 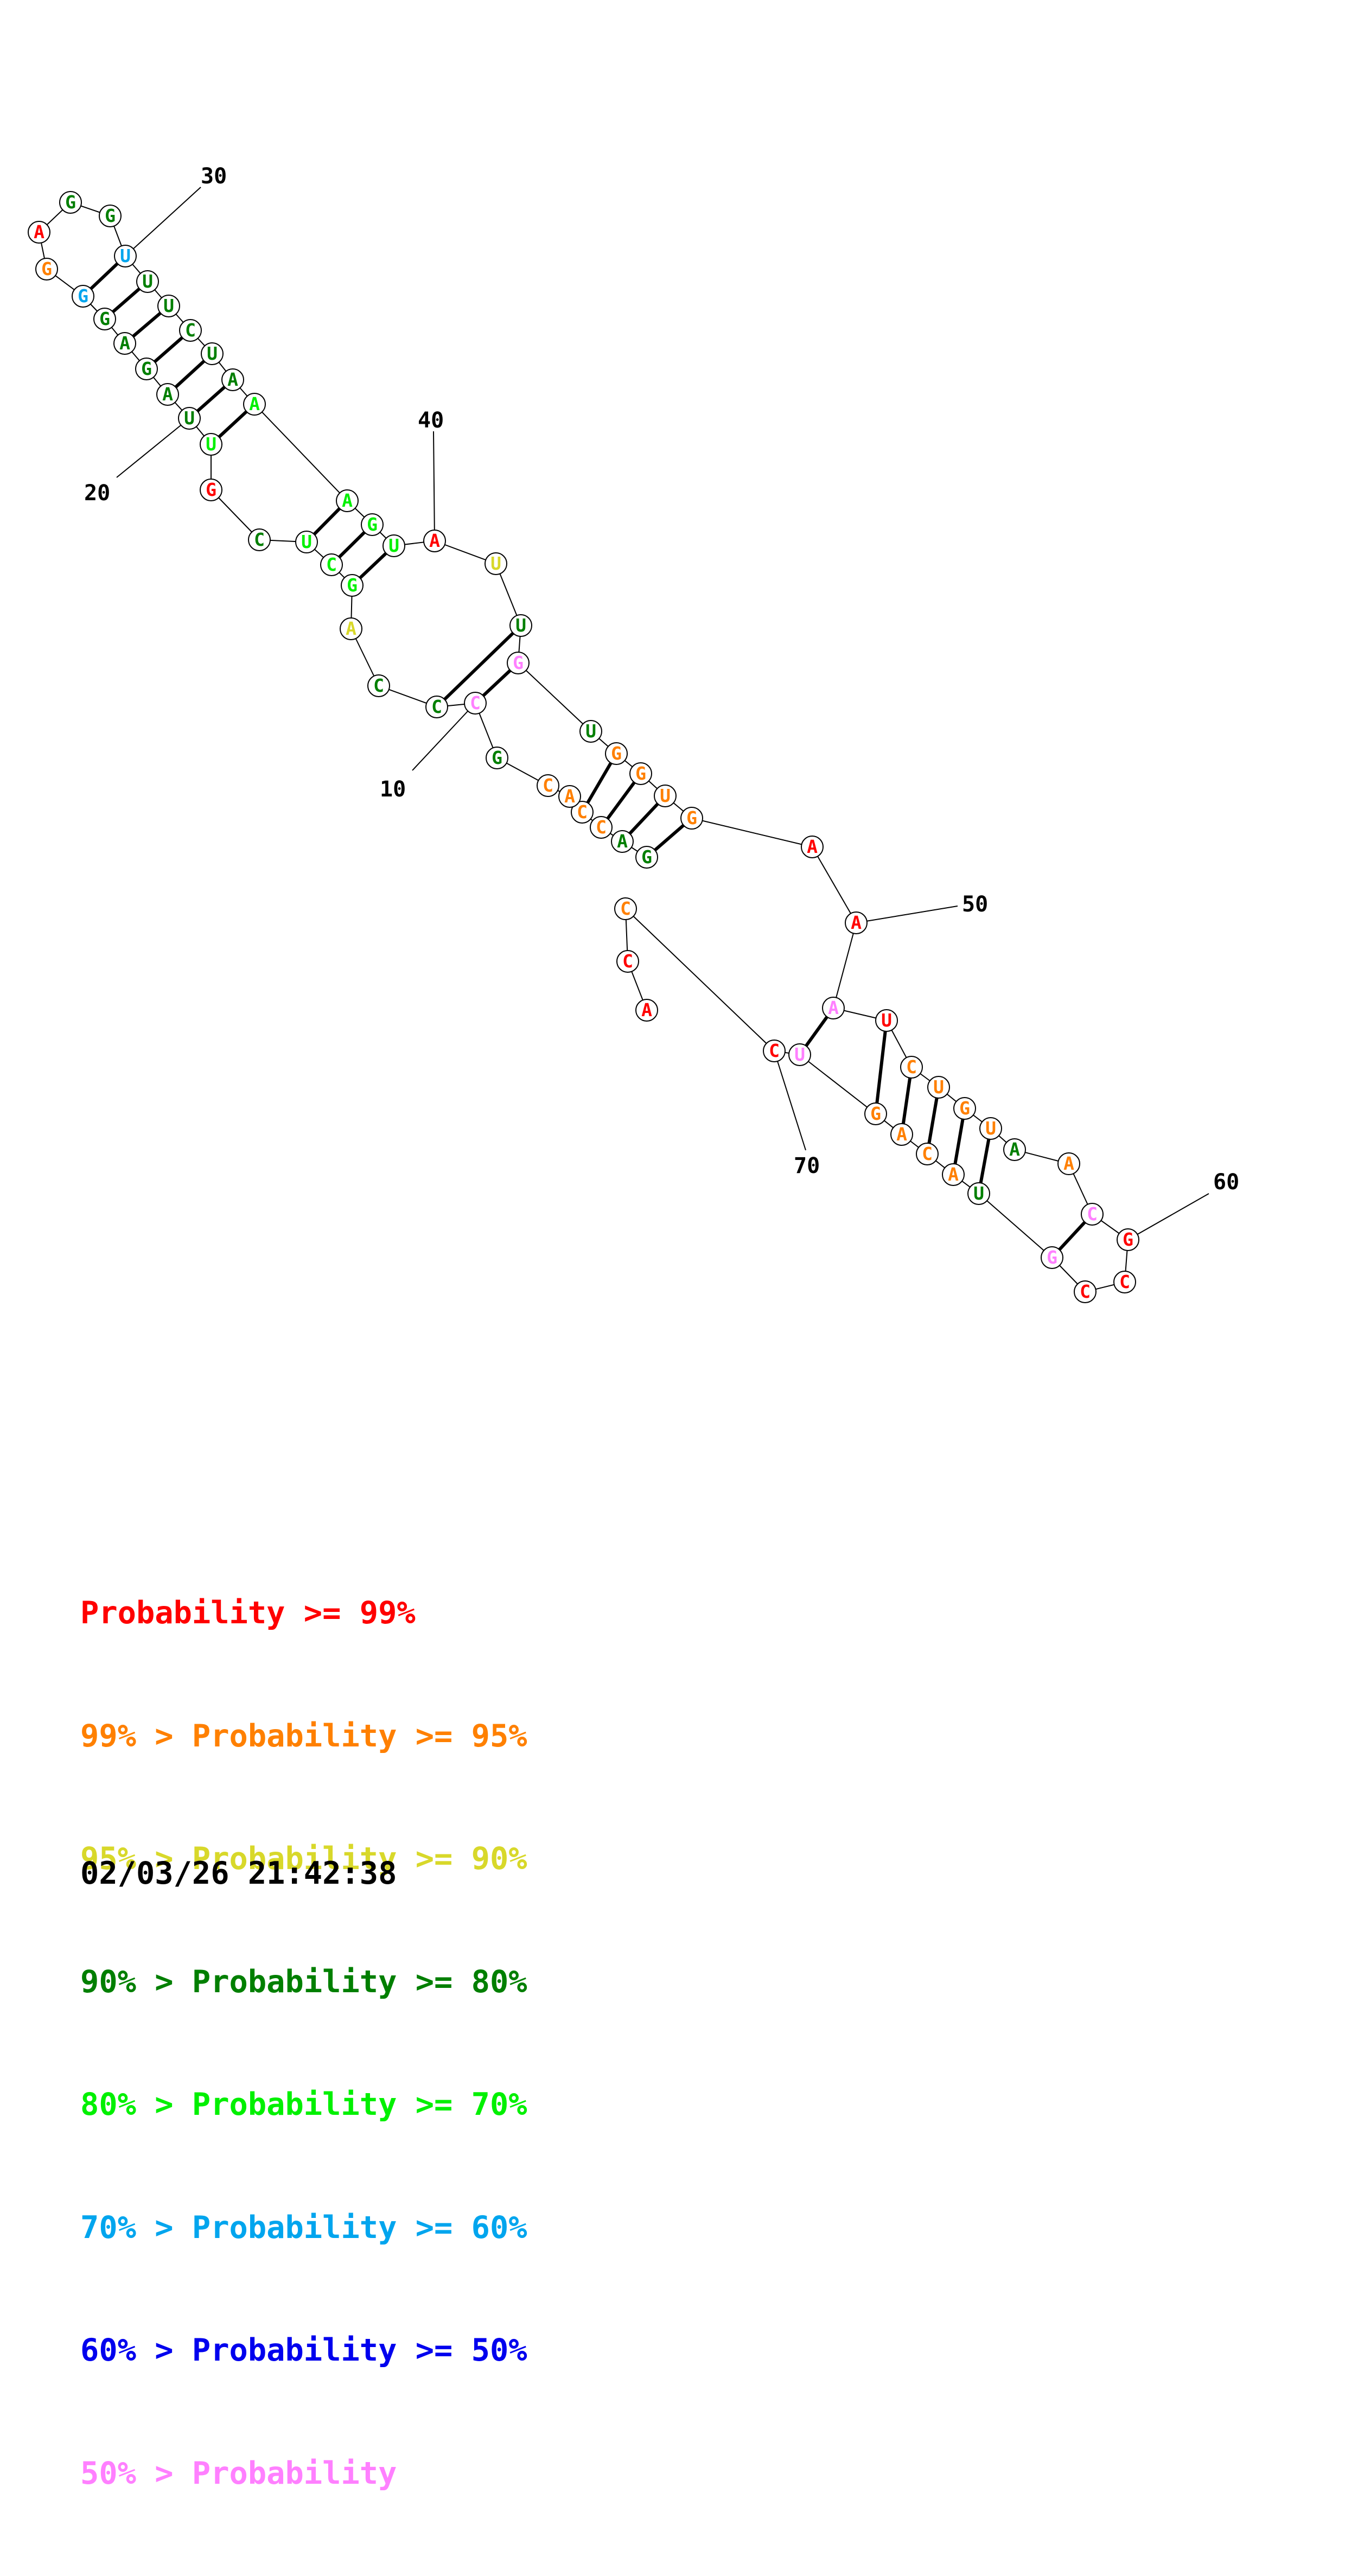 I want to click on legend-prefix: 70% >, so click(x=136, y=2227).